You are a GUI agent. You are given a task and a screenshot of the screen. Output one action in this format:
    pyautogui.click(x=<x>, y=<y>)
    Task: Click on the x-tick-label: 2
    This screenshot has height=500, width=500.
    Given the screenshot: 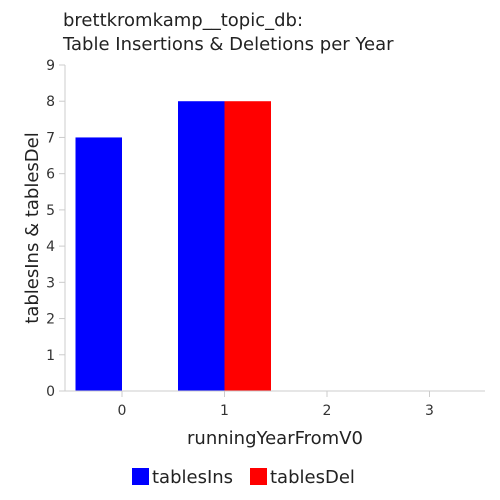 What is the action you would take?
    pyautogui.click(x=327, y=411)
    